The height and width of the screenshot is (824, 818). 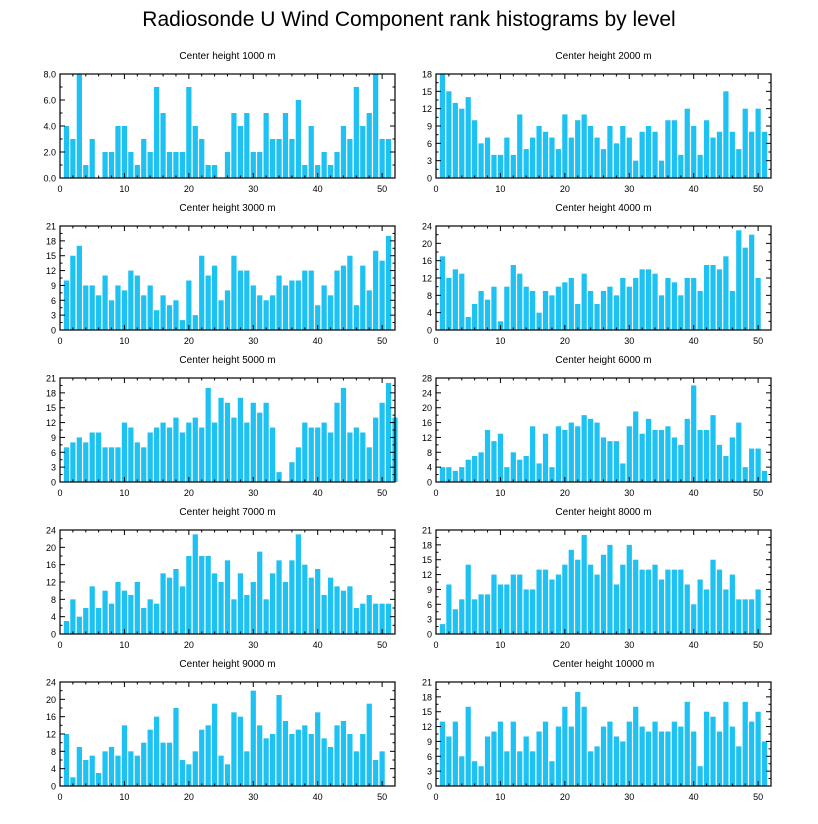 What do you see at coordinates (53, 316) in the screenshot?
I see `y-tick-label: 3` at bounding box center [53, 316].